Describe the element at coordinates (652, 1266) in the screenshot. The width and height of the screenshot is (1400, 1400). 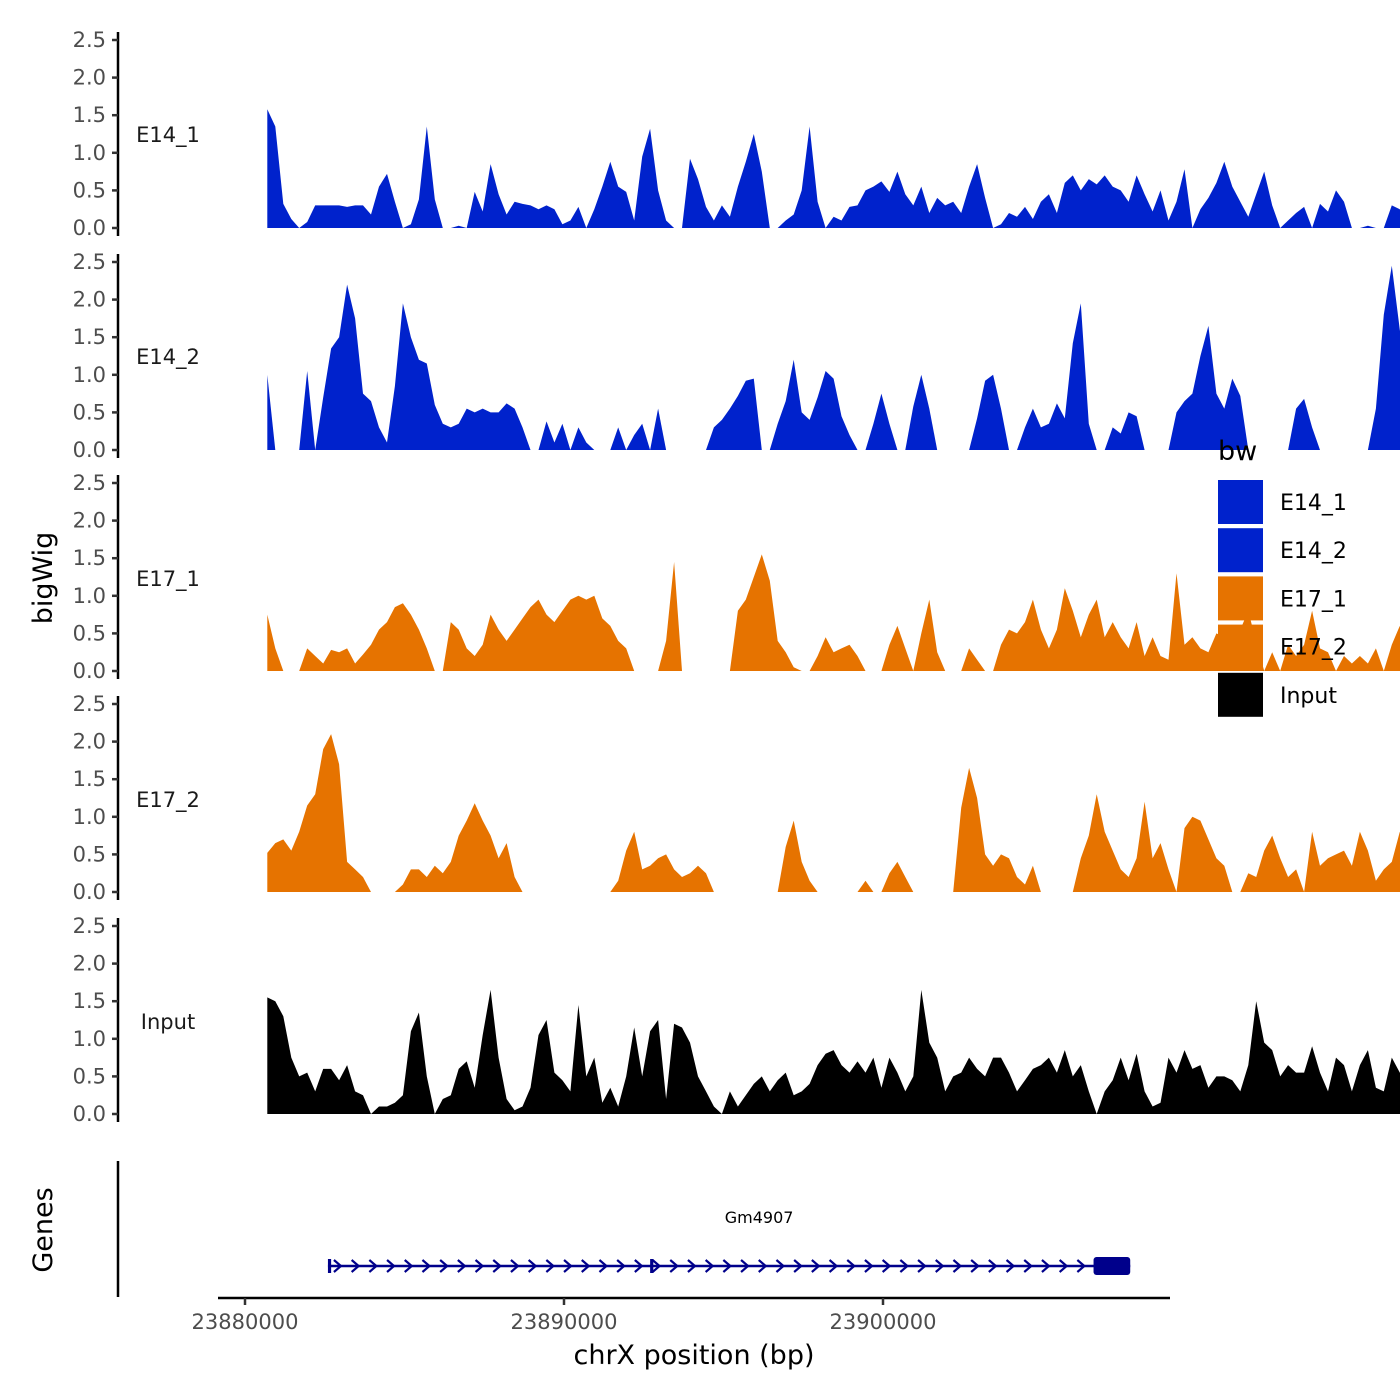
I see `gene-exon` at that location.